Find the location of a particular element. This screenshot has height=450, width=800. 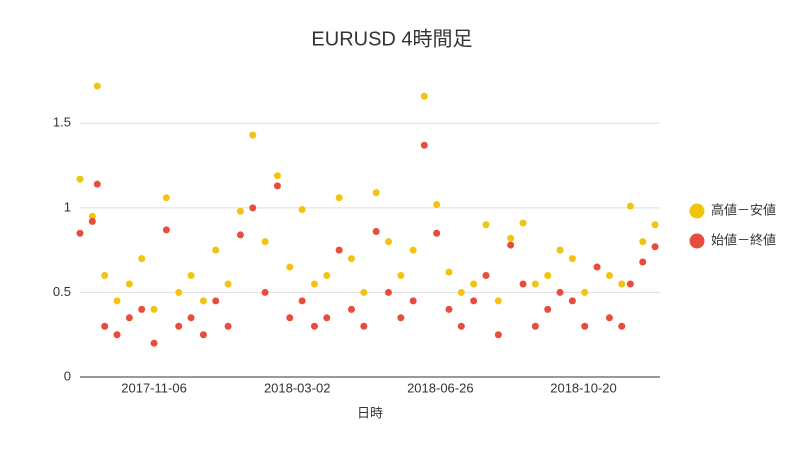

legend-label: 始値－終値 is located at coordinates (743, 239).